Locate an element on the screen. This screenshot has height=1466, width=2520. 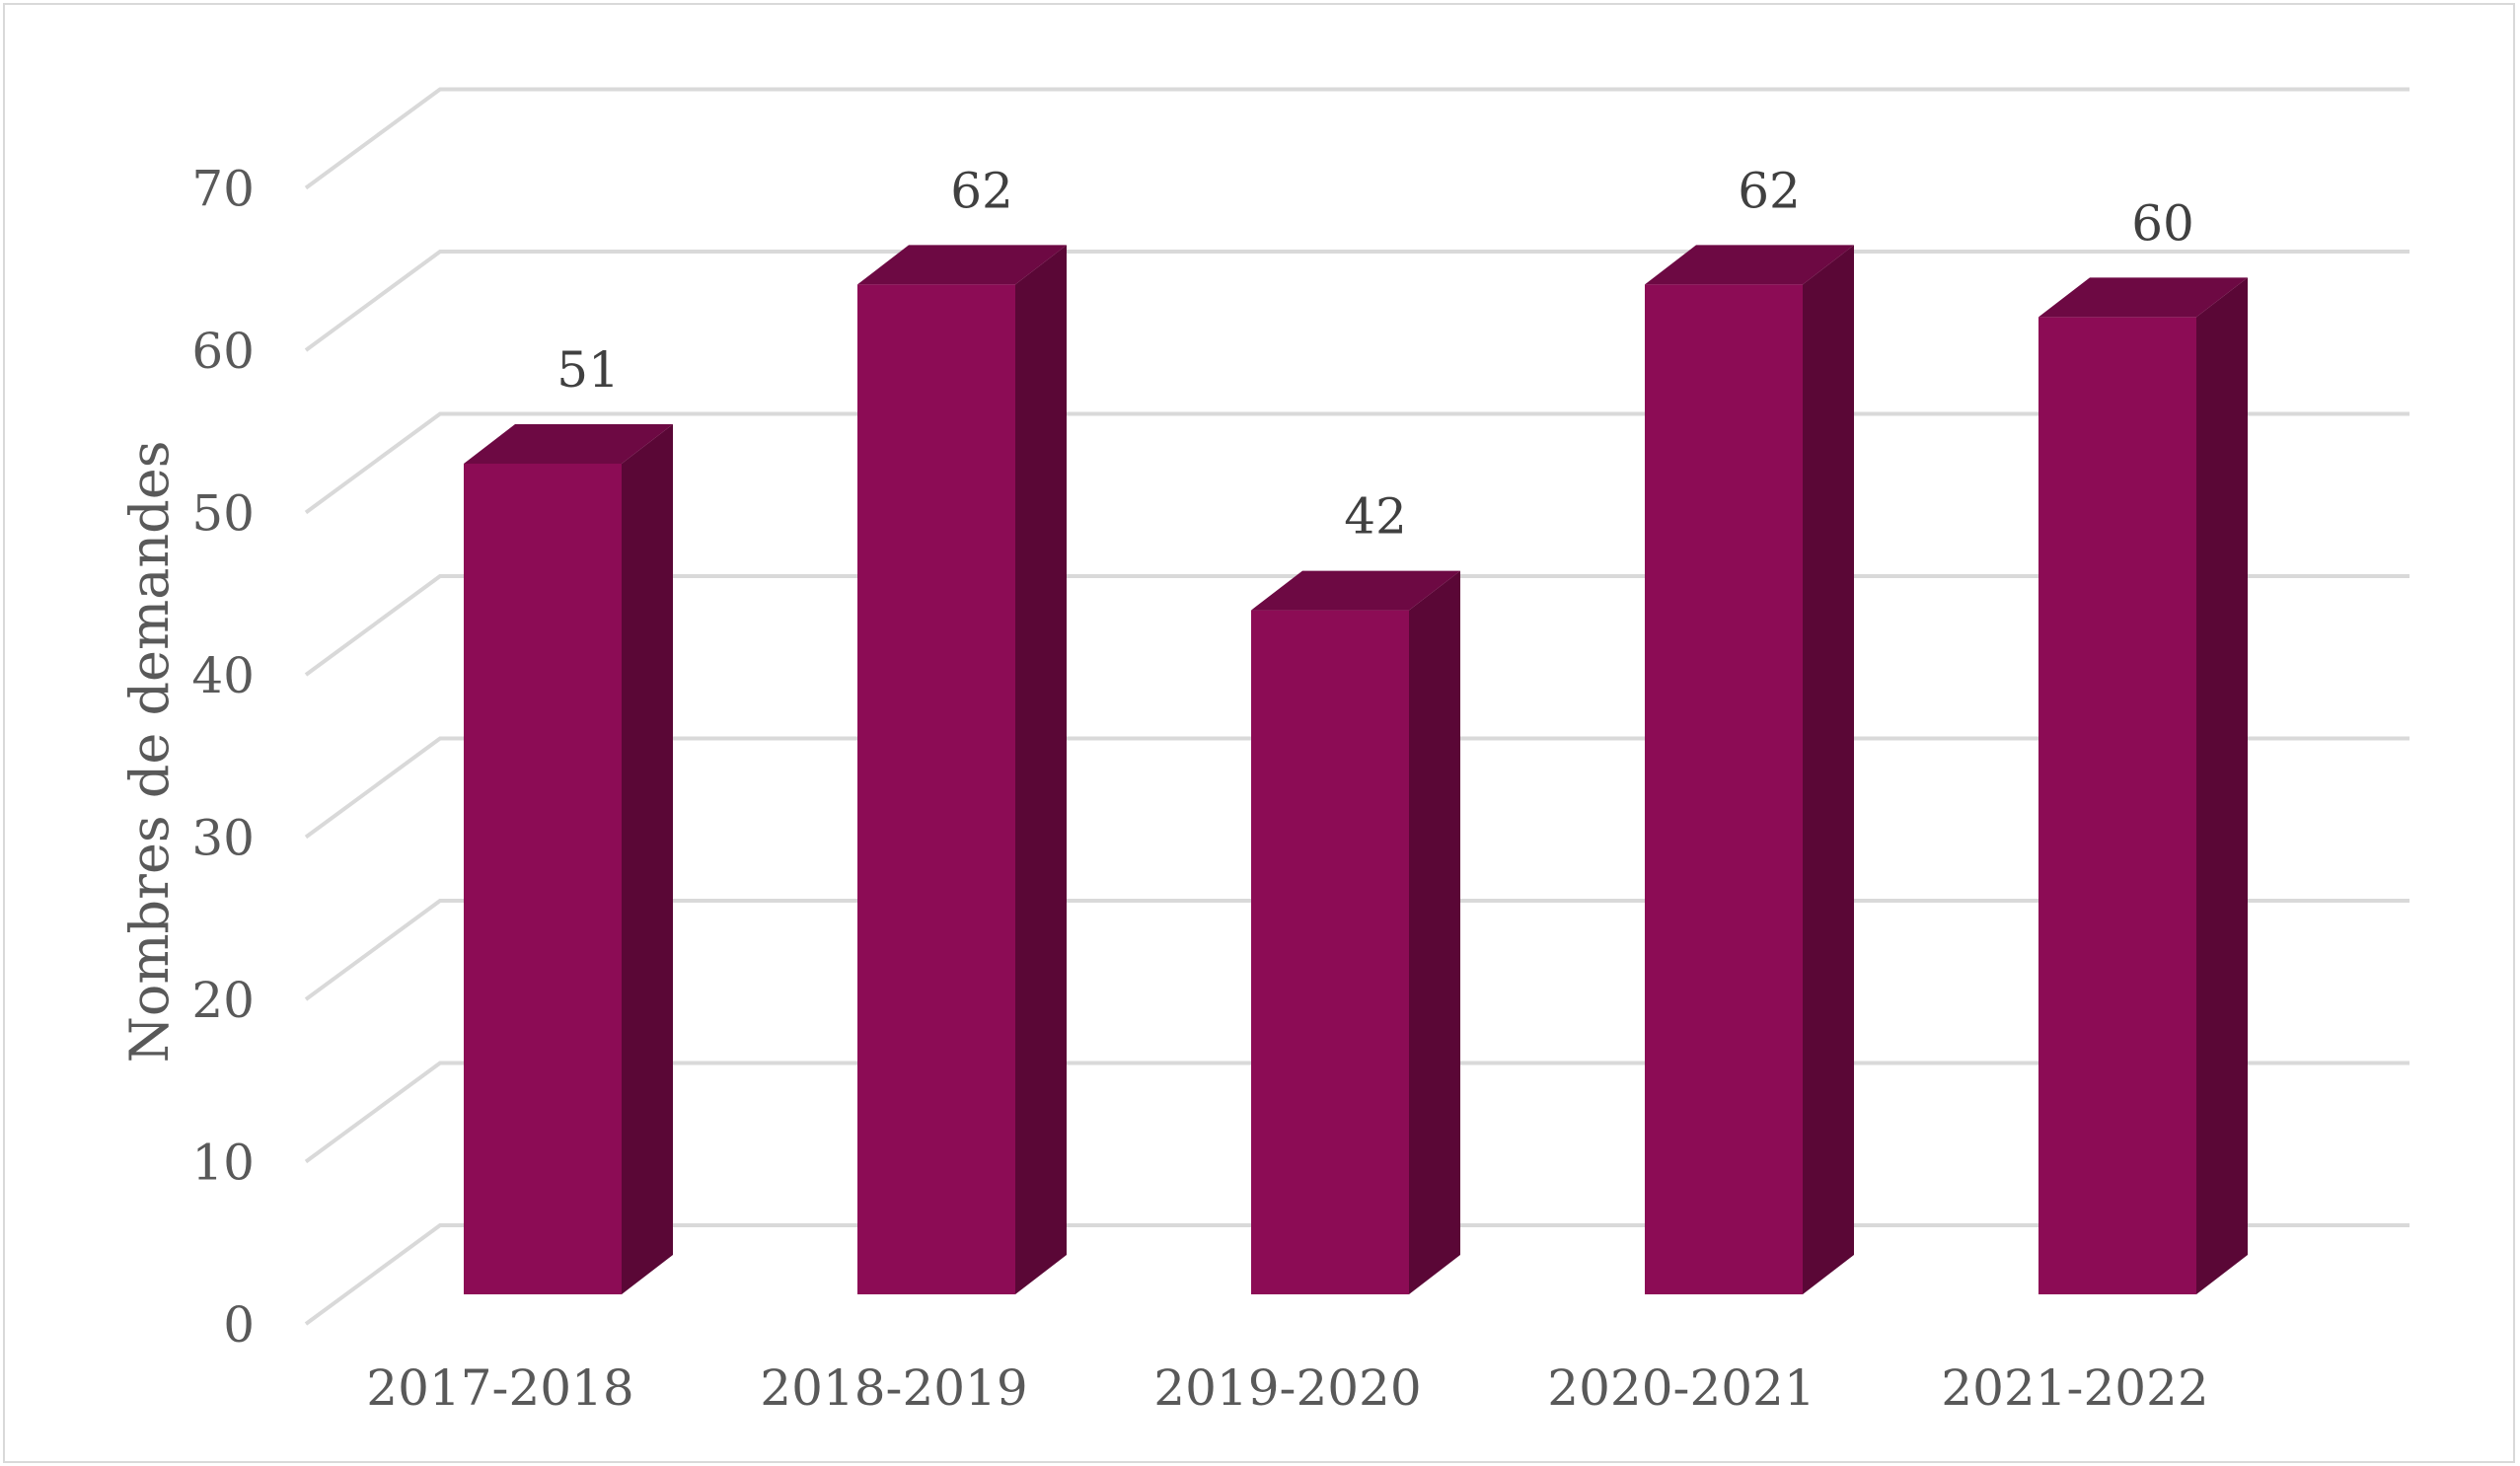
y-tick-label: 40 is located at coordinates (223, 675).